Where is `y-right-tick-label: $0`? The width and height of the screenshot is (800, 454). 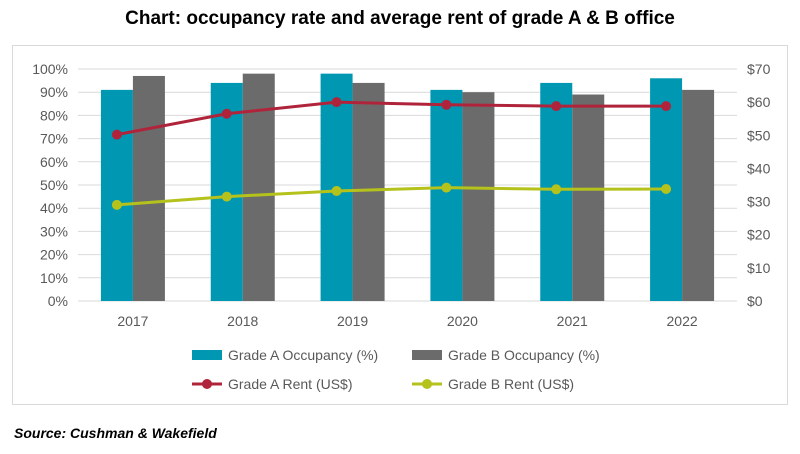
y-right-tick-label: $0 is located at coordinates (755, 301).